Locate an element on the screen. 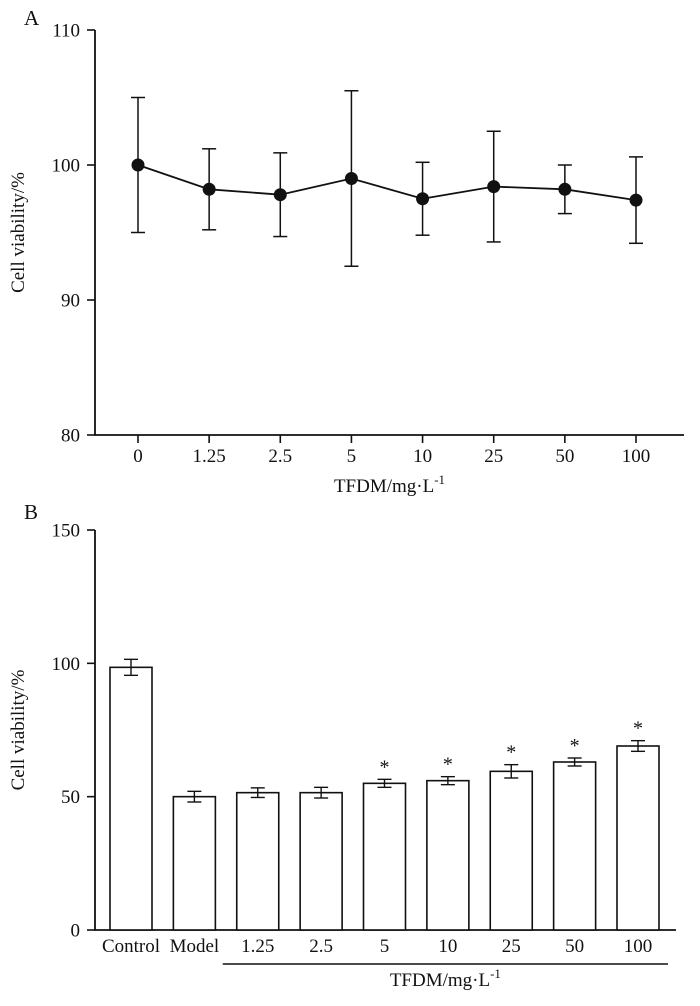 This screenshot has height=1006, width=700. x-tick-label: 0 is located at coordinates (138, 456).